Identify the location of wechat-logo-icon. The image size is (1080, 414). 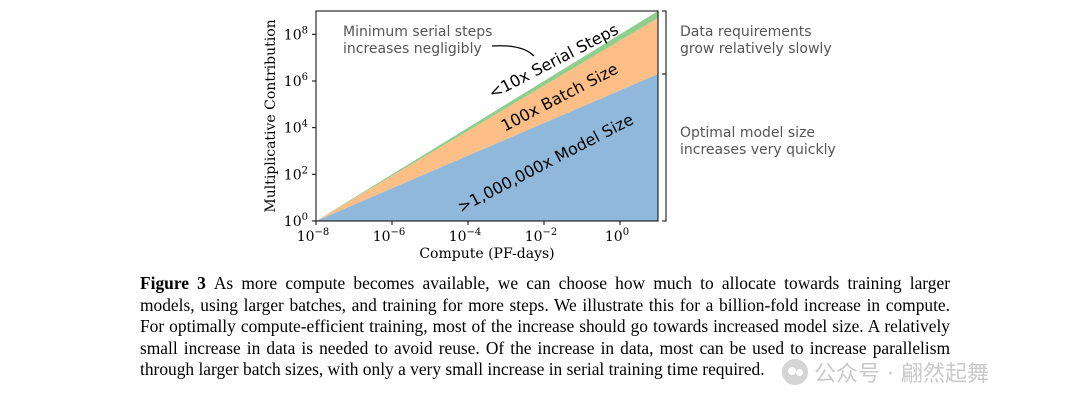
(795, 372).